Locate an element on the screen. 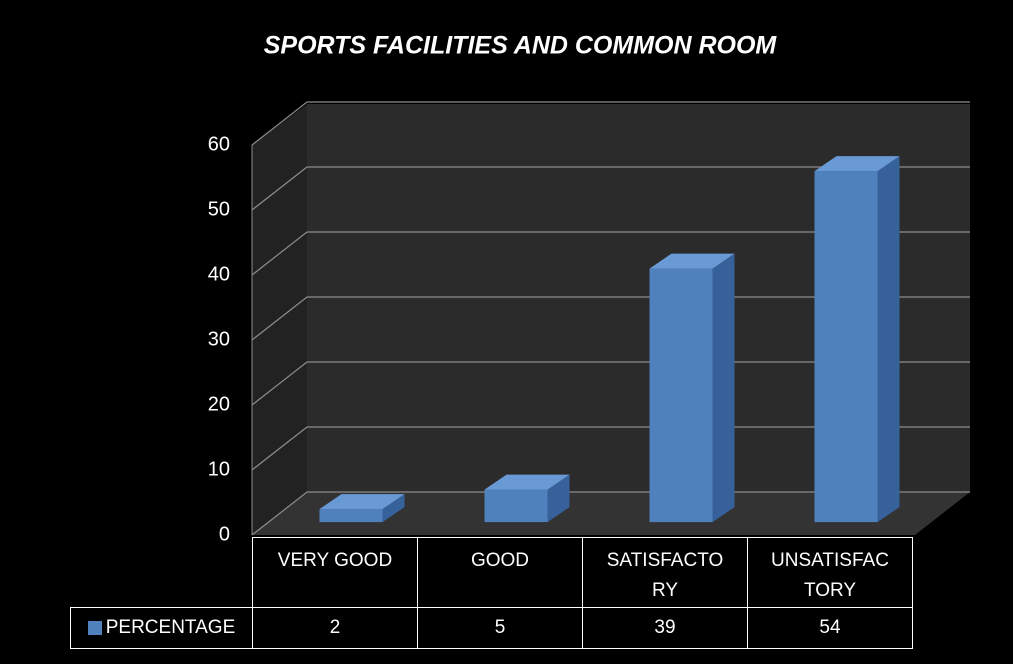 The width and height of the screenshot is (1013, 664). cell-text: 5 is located at coordinates (500, 627).